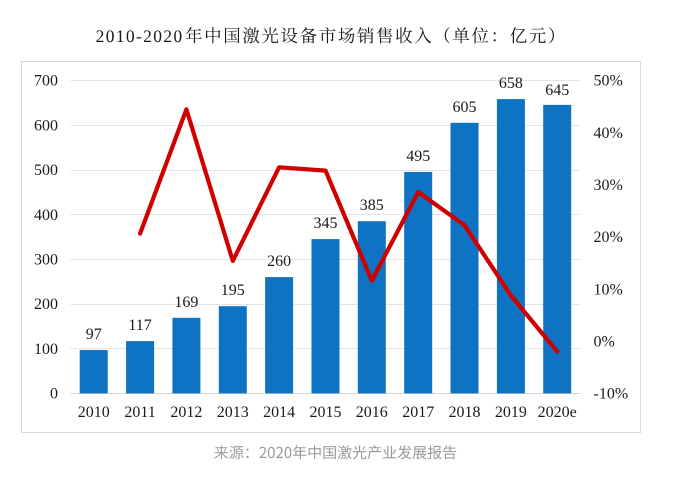  Describe the element at coordinates (233, 290) in the screenshot. I see `svg-text: 195` at that location.